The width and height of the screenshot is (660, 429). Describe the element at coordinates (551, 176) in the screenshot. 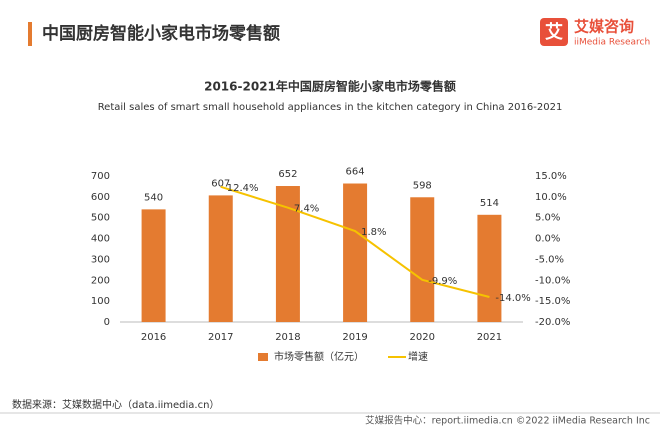

I see `y2-tick-label: 15.0%` at that location.